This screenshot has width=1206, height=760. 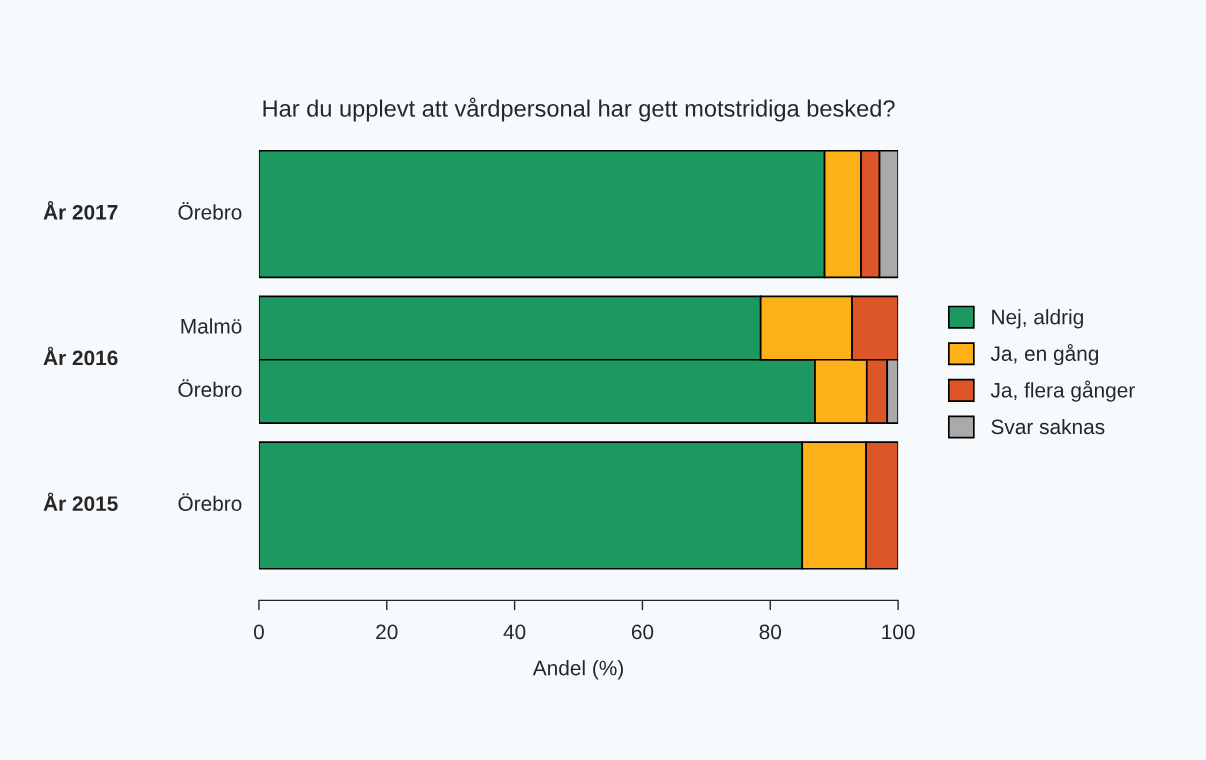 I want to click on x-tick-label: 20, so click(x=387, y=632).